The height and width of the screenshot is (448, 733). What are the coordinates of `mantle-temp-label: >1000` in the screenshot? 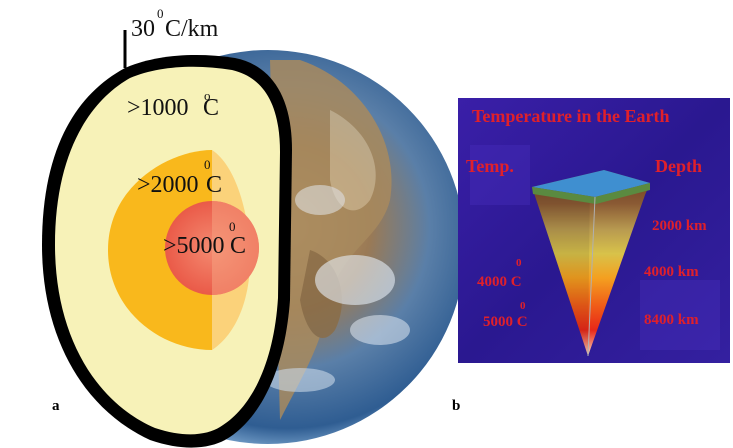 It's located at (158, 108).